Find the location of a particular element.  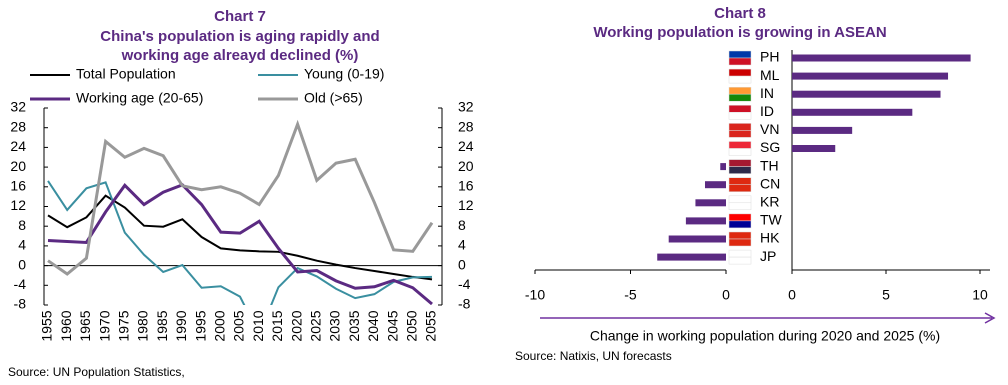

subtitle: Working population is growing in ASEAN is located at coordinates (739, 32).